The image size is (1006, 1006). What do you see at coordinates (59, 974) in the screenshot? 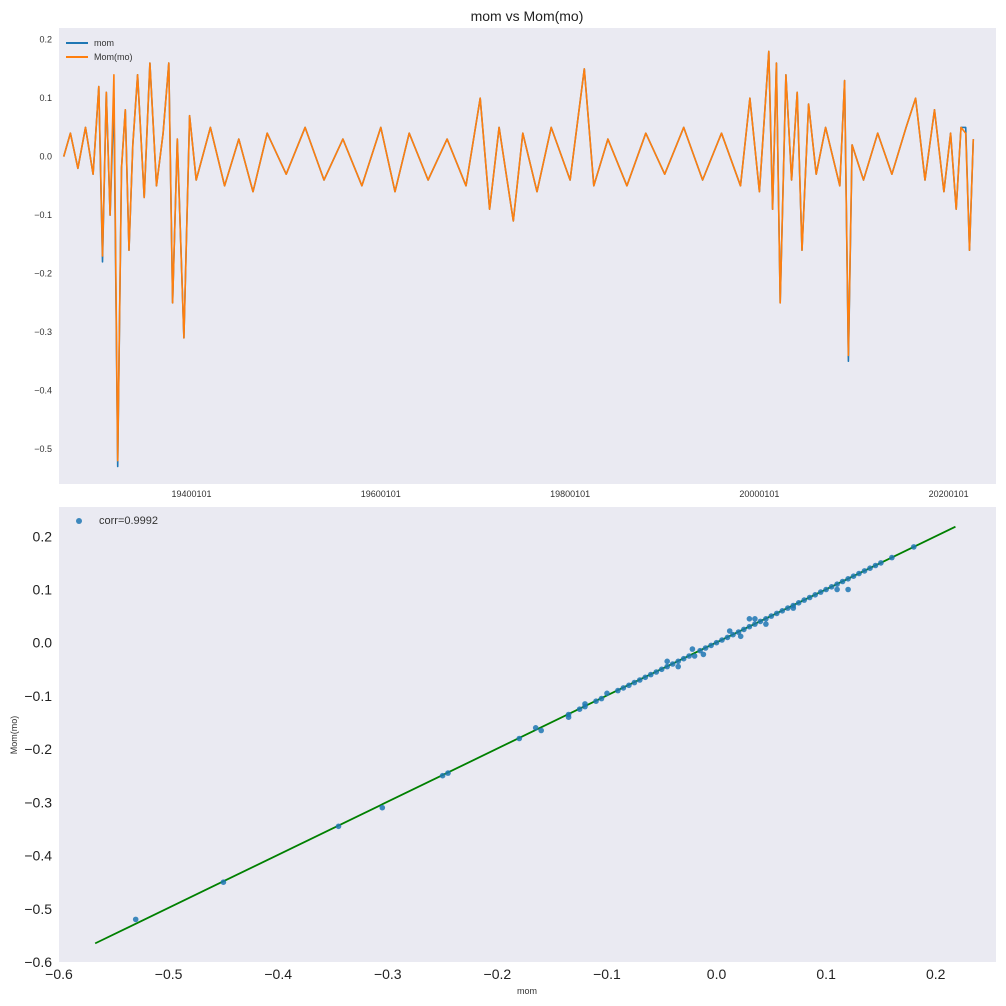
I see `x-tick-label: −0.6` at bounding box center [59, 974].